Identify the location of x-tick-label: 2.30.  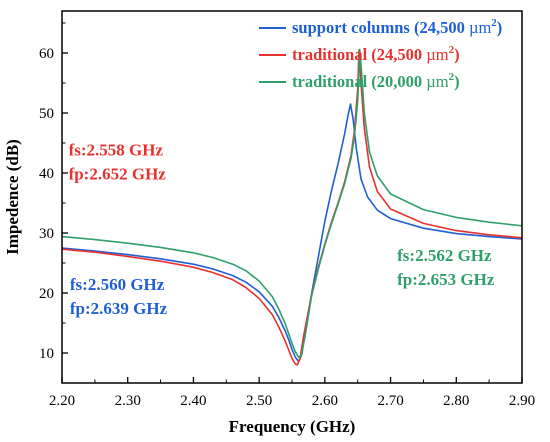
(128, 401).